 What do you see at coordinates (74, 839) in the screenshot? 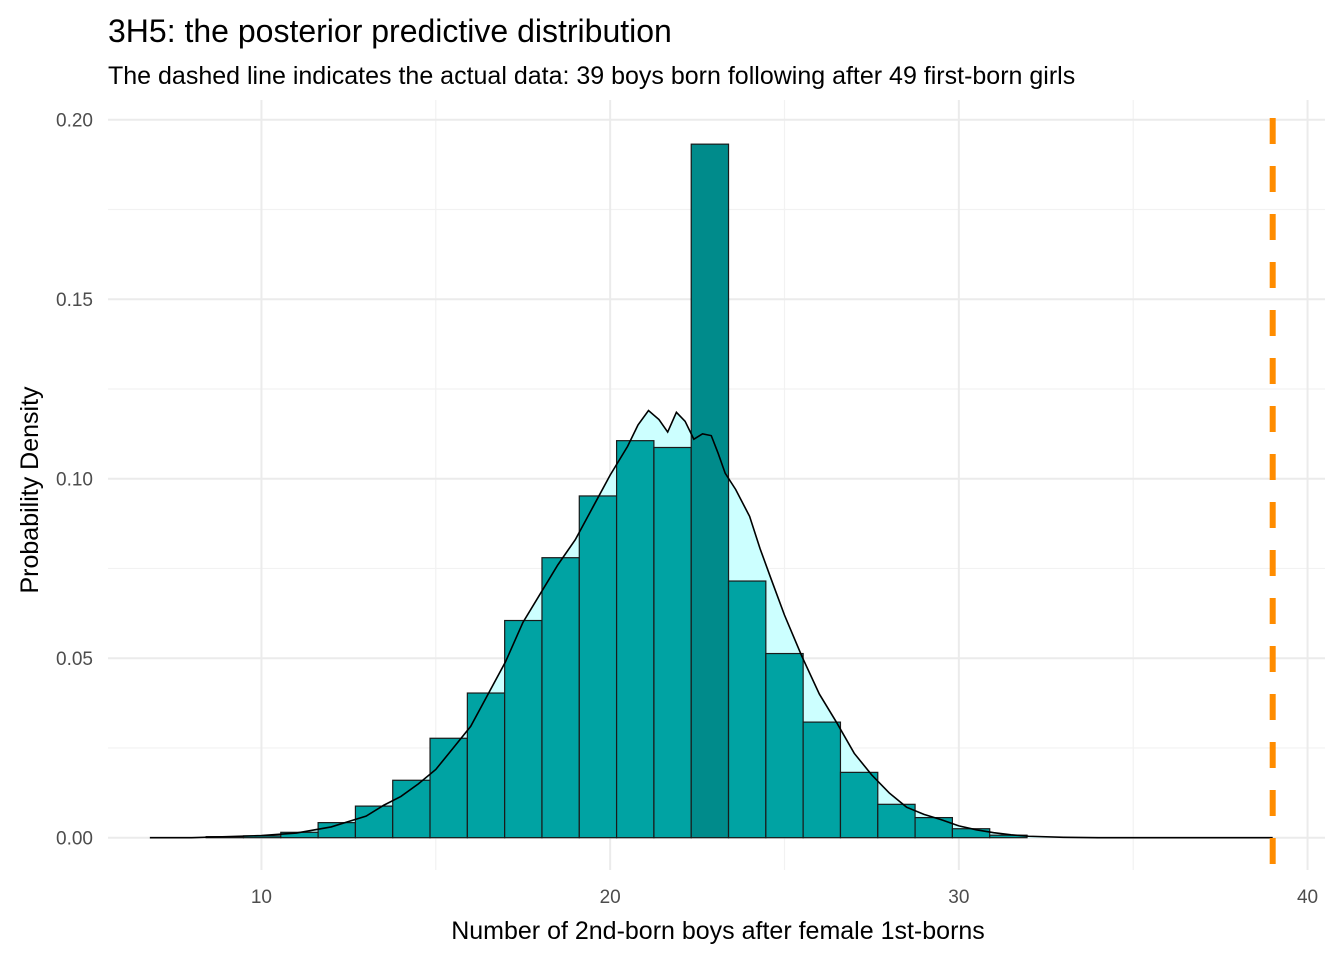
I see `y-tick-label: 0.00` at bounding box center [74, 839].